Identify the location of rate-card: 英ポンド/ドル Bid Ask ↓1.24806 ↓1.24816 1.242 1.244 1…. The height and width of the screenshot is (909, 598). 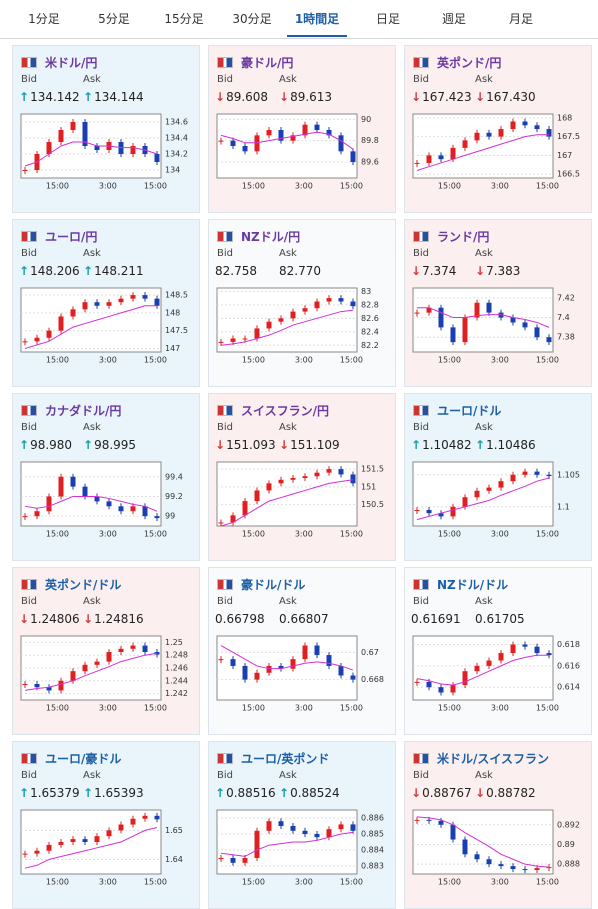
(106, 651).